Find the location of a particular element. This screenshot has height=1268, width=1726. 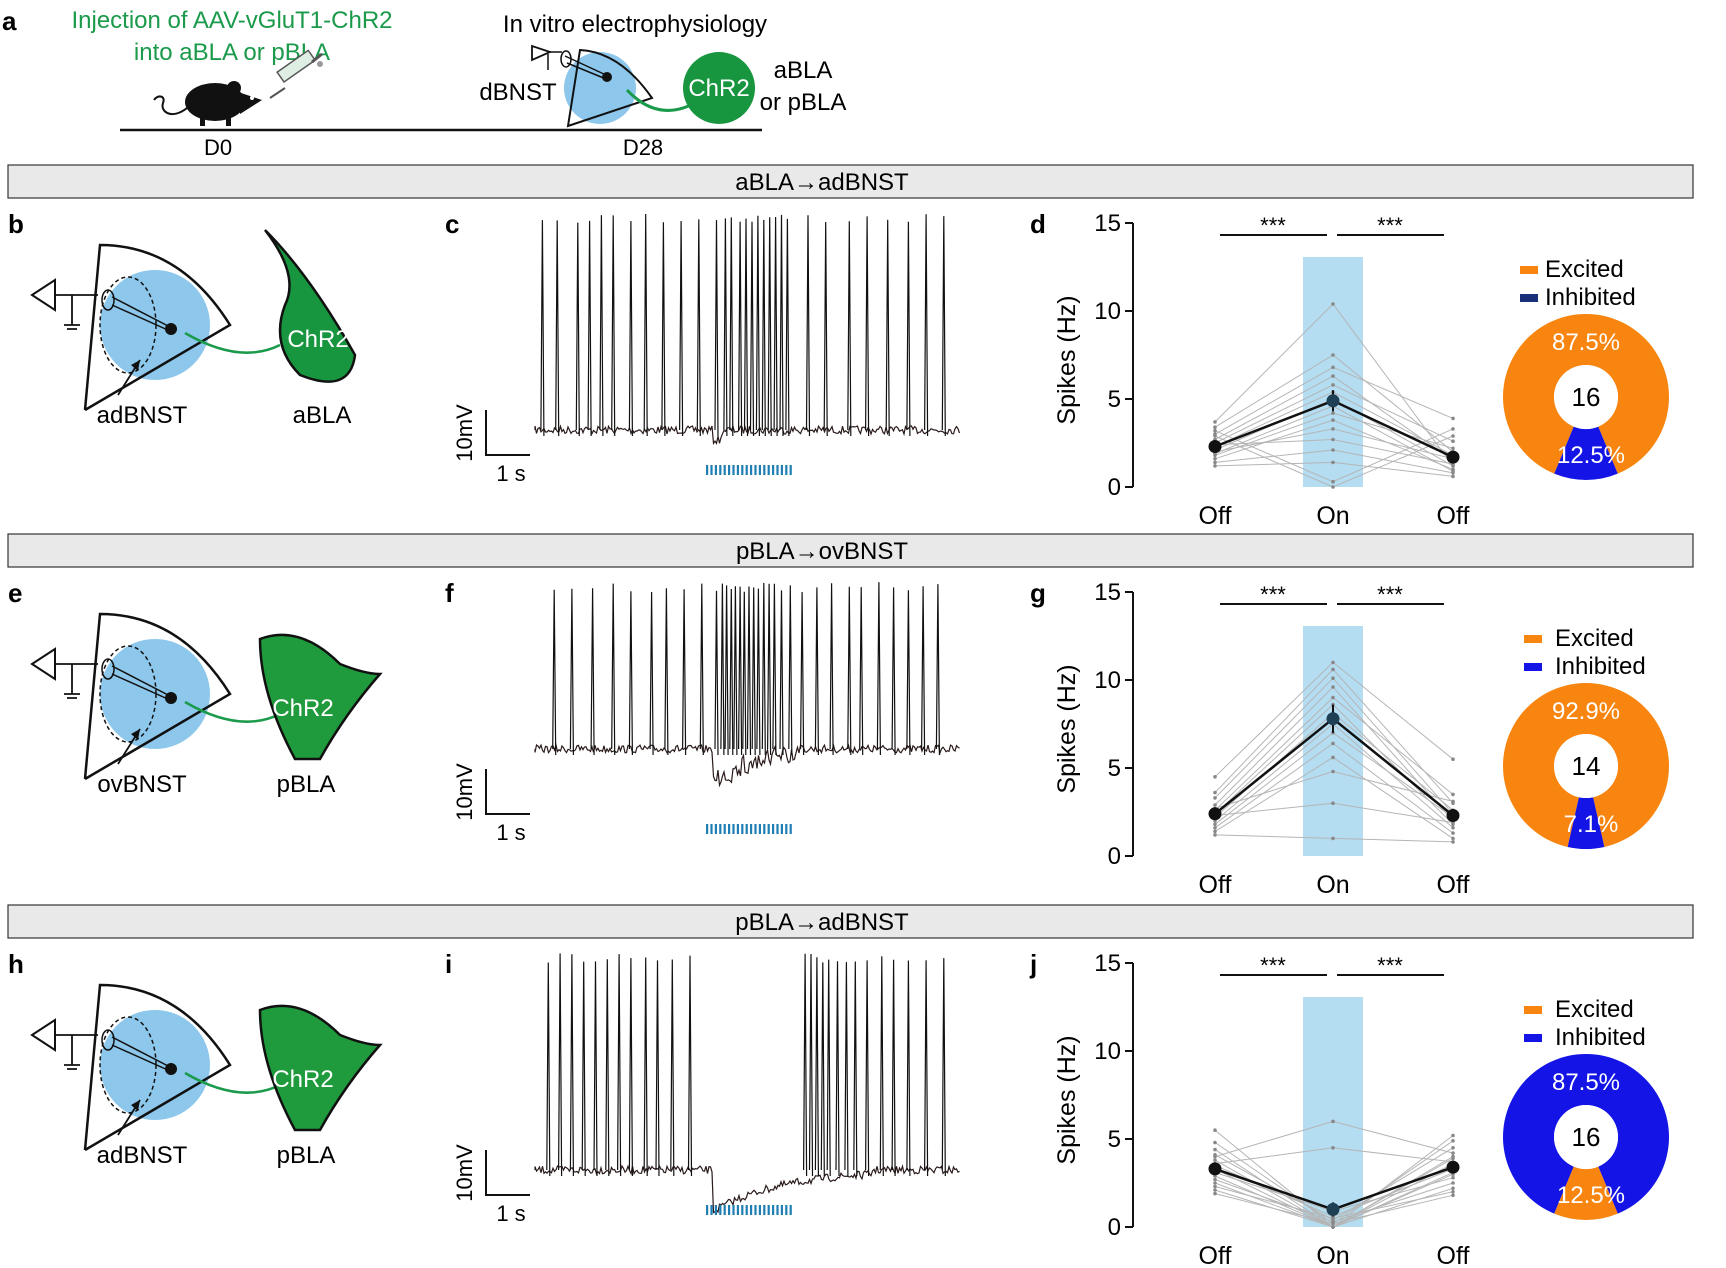

x-tick-label: Off is located at coordinates (1453, 885).